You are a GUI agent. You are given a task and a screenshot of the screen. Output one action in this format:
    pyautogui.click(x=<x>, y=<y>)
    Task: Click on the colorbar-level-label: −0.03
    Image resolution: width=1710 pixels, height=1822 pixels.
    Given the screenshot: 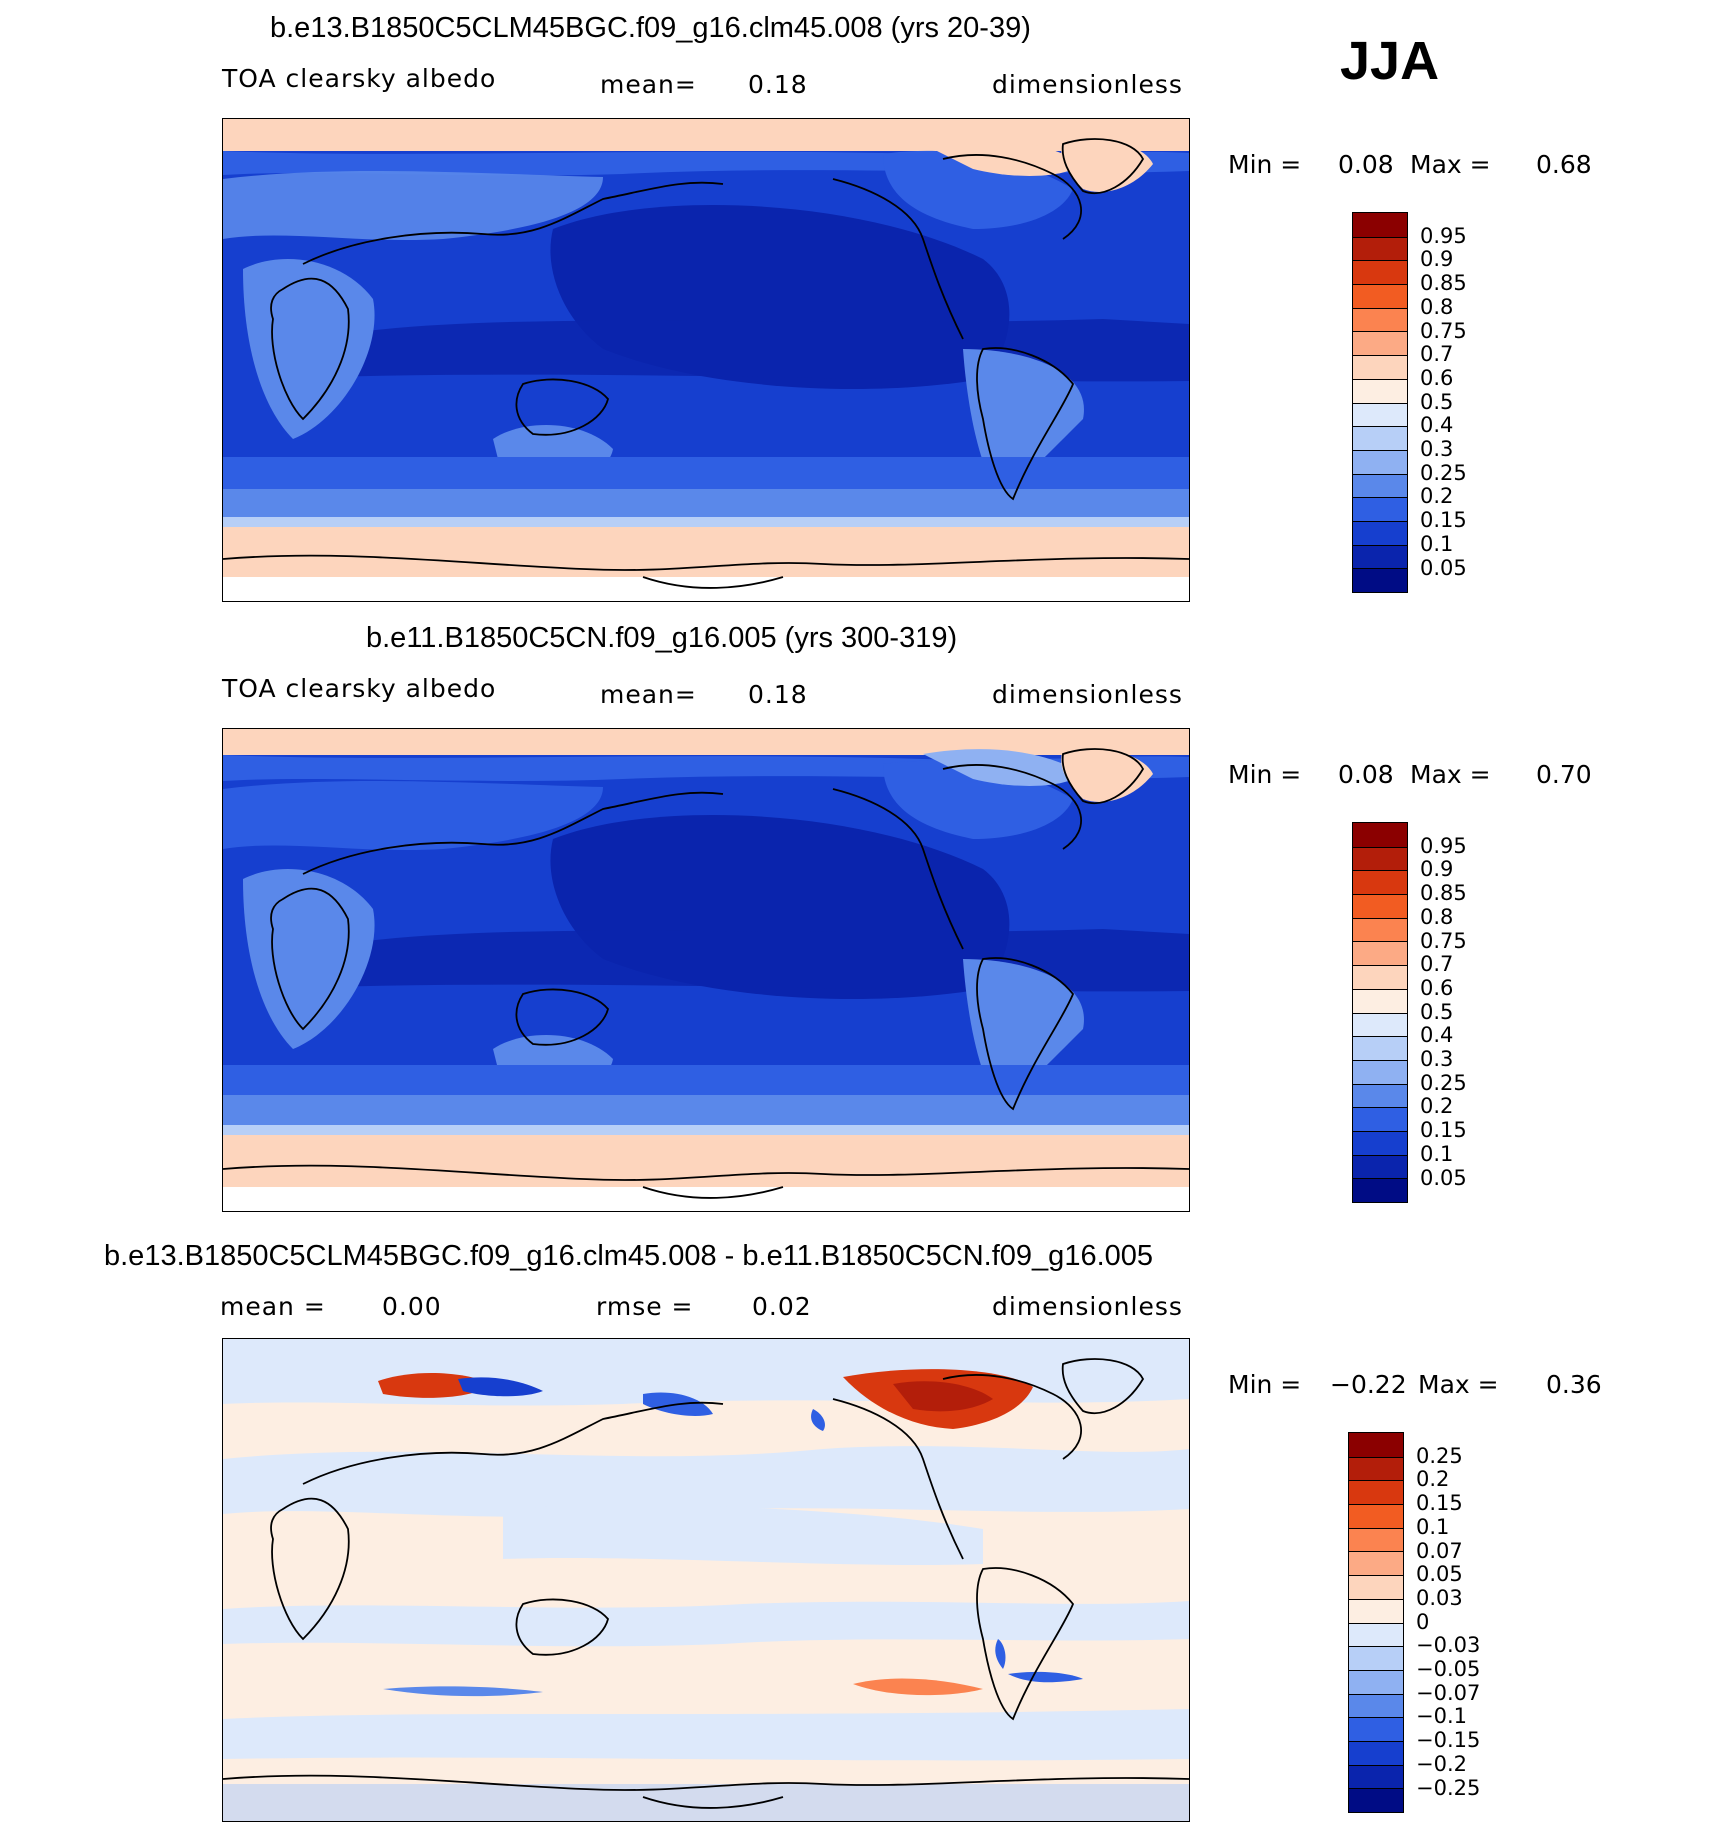 What is the action you would take?
    pyautogui.click(x=1448, y=1645)
    